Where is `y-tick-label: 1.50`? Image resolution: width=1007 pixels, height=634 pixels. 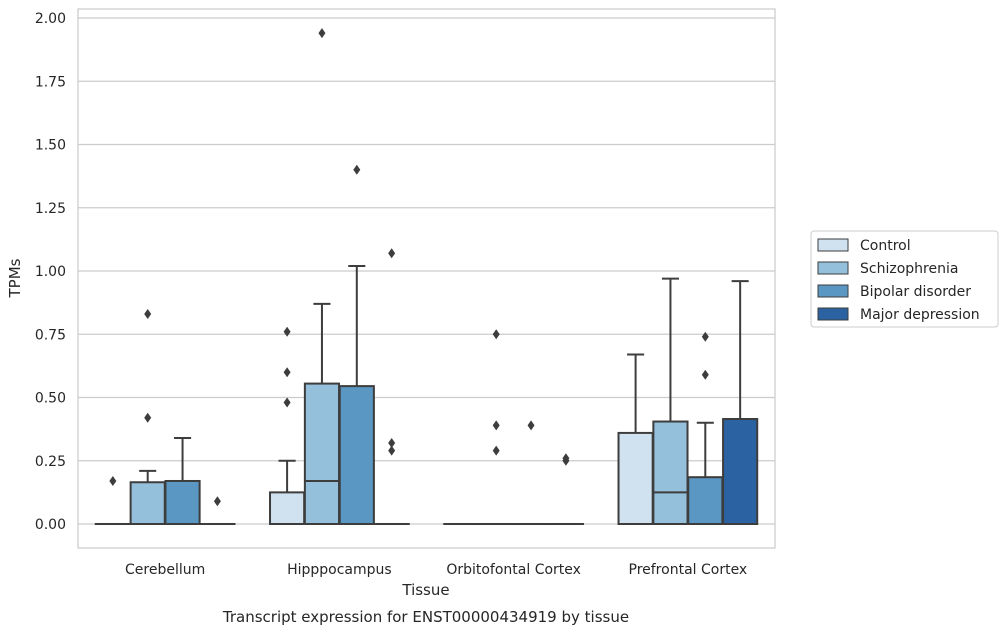
y-tick-label: 1.50 is located at coordinates (50, 146).